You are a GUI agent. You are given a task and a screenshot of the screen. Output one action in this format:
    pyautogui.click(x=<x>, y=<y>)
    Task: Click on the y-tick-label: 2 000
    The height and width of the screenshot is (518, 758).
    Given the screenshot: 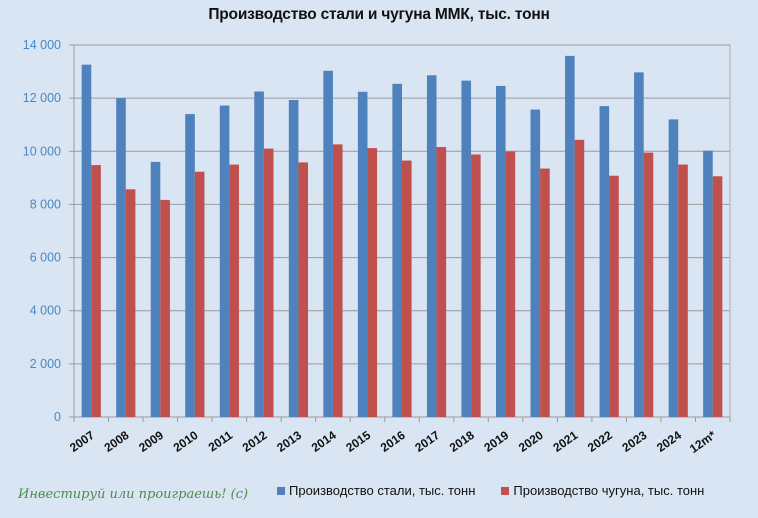 What is the action you would take?
    pyautogui.click(x=45, y=364)
    